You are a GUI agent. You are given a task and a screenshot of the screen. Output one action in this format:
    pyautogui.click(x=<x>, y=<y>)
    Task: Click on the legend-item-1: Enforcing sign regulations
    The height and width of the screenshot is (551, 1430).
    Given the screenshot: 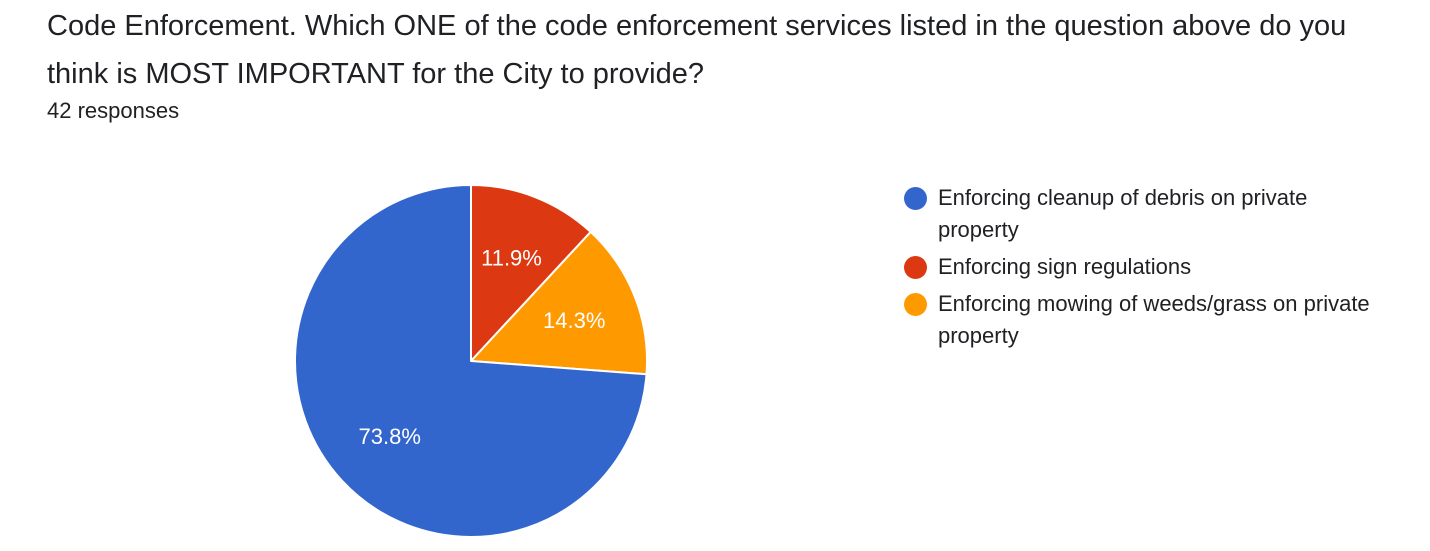 What is the action you would take?
    pyautogui.click(x=1139, y=267)
    